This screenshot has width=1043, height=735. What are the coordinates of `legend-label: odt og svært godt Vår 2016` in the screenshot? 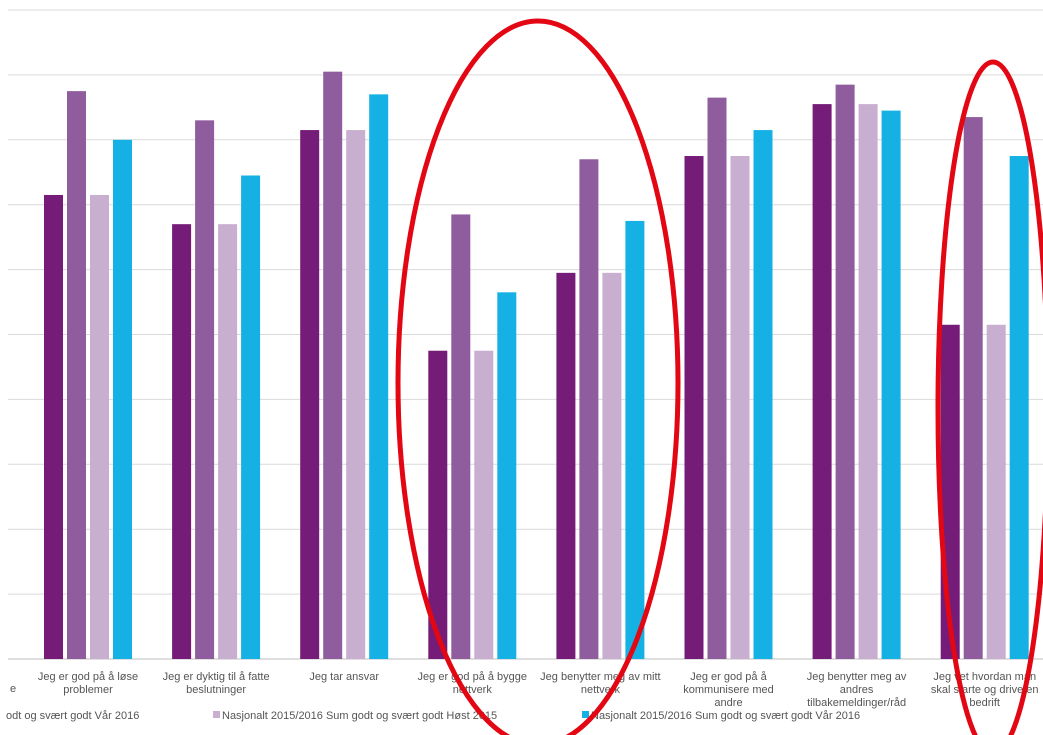 It's located at (72, 716).